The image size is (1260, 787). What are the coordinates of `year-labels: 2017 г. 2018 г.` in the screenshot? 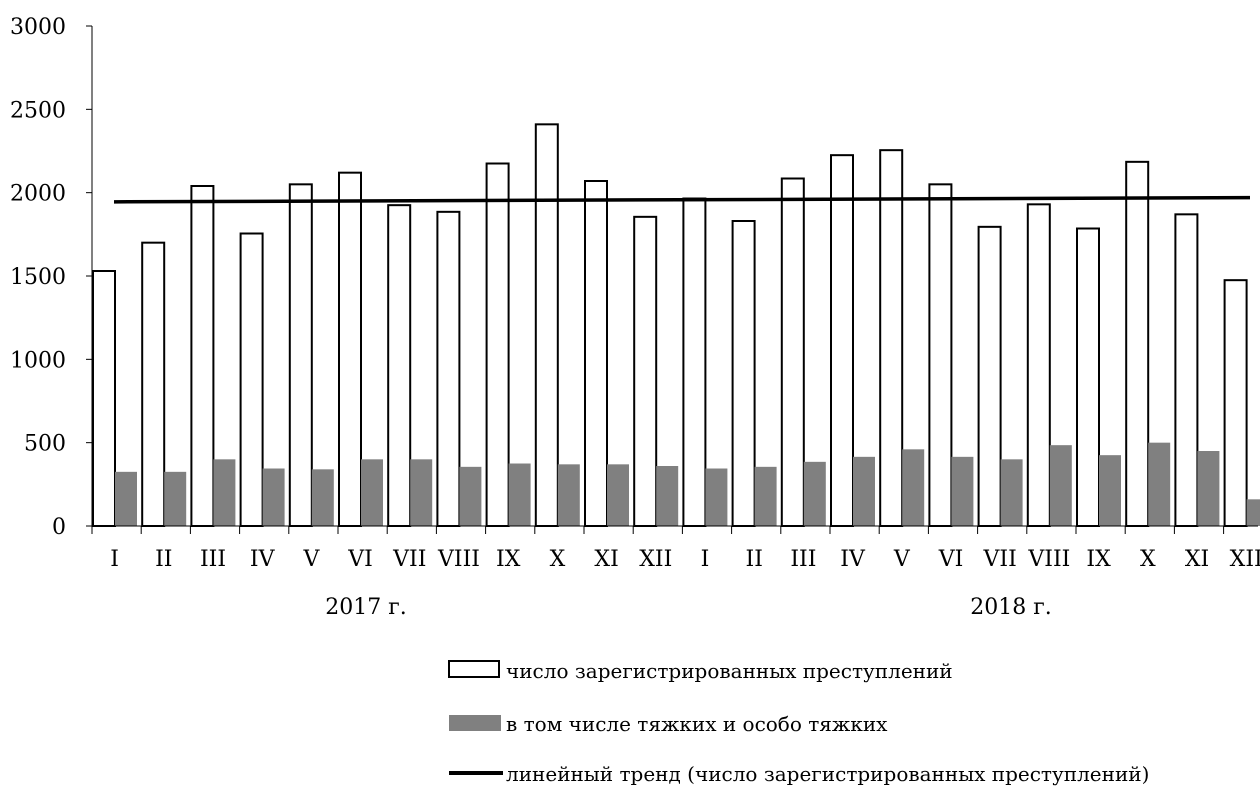 It's located at (688, 607).